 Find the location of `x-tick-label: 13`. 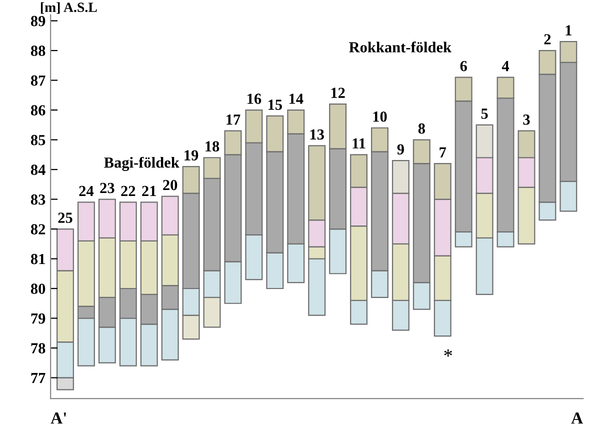

x-tick-label: 13 is located at coordinates (317, 134).